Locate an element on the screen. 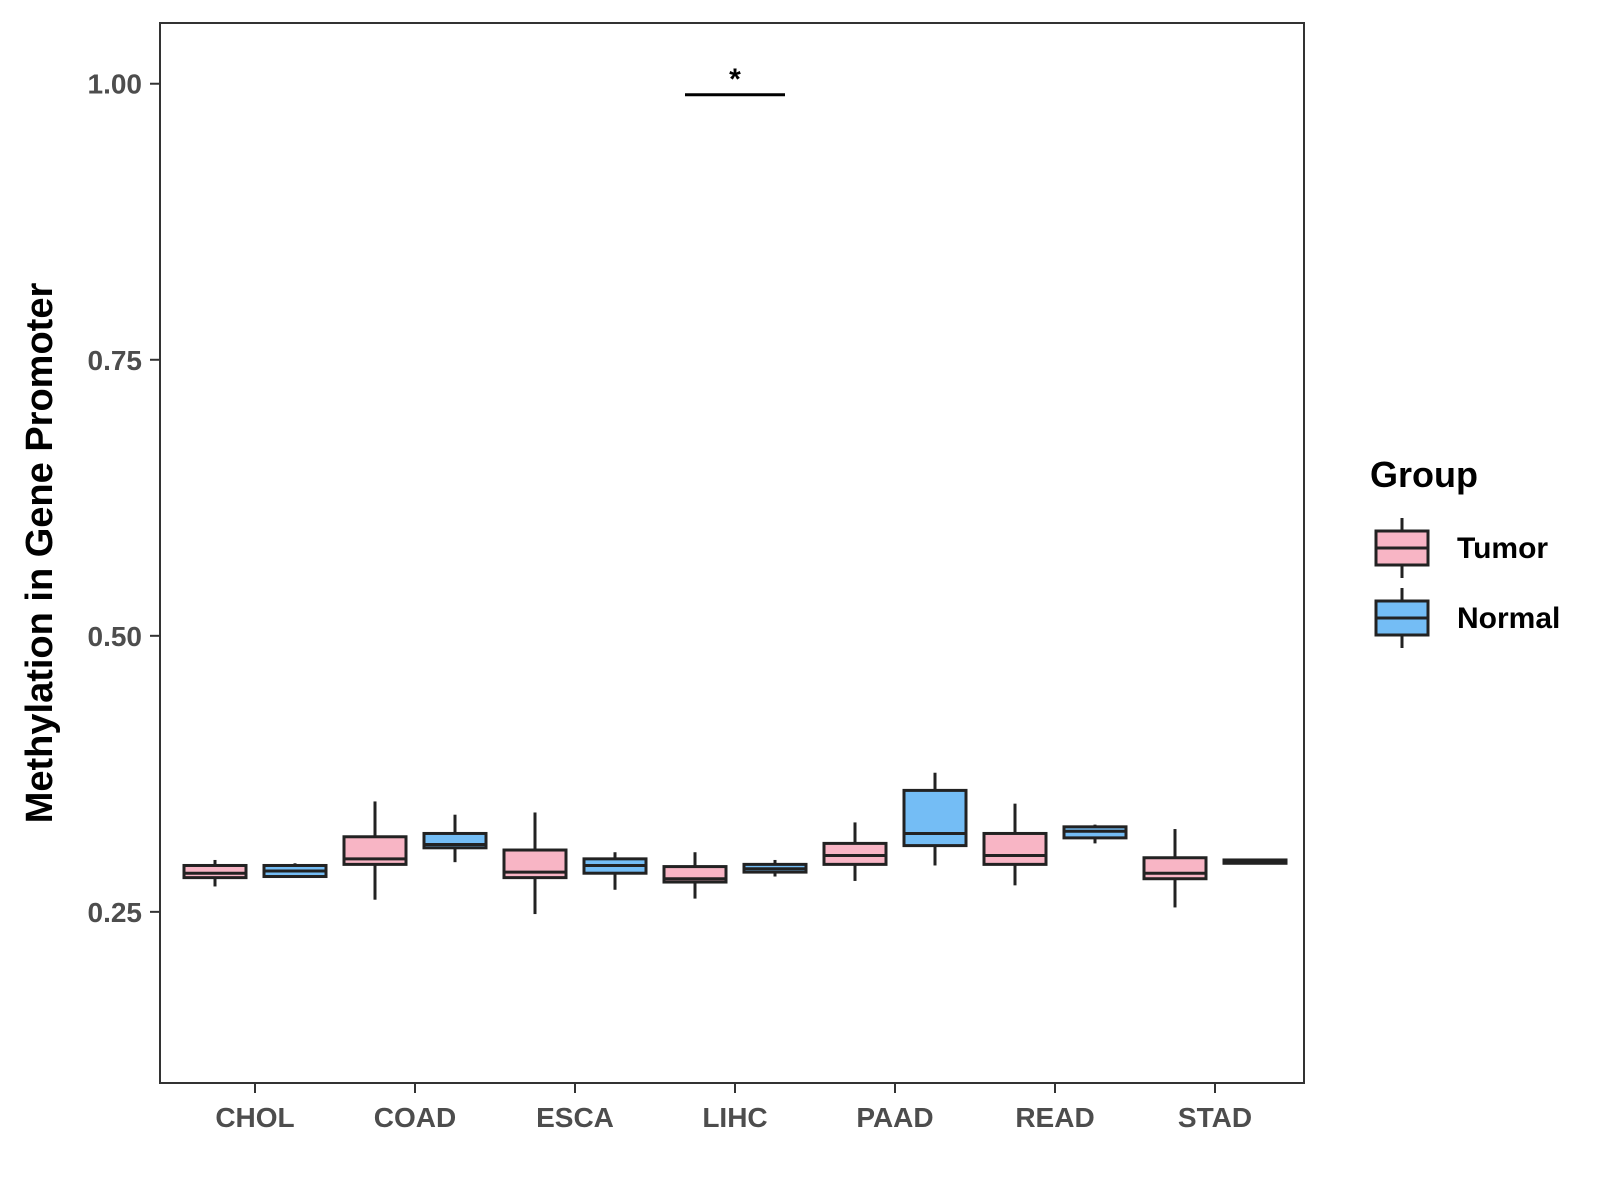 This screenshot has width=1600, height=1200. box-marks is located at coordinates (735, 843).